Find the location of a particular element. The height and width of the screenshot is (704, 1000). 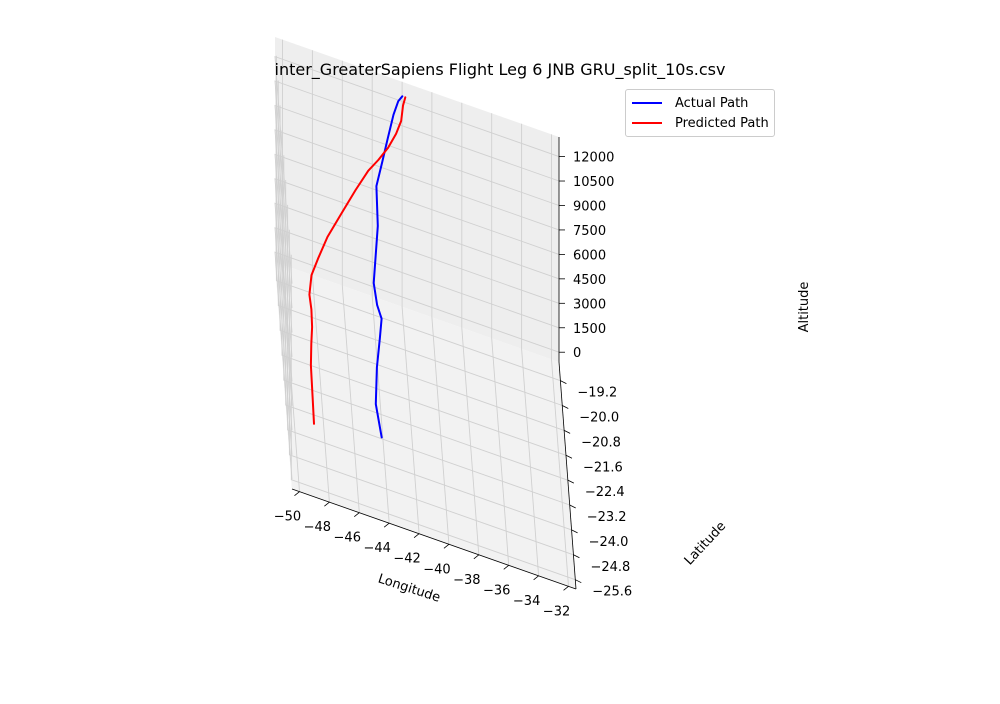

z-tick-label: 4500 is located at coordinates (589, 280).